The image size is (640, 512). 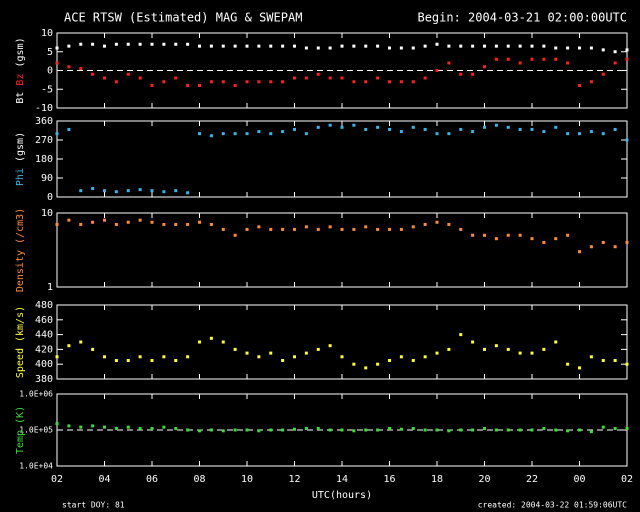 I want to click on y-tick-label: 5, so click(x=50, y=52).